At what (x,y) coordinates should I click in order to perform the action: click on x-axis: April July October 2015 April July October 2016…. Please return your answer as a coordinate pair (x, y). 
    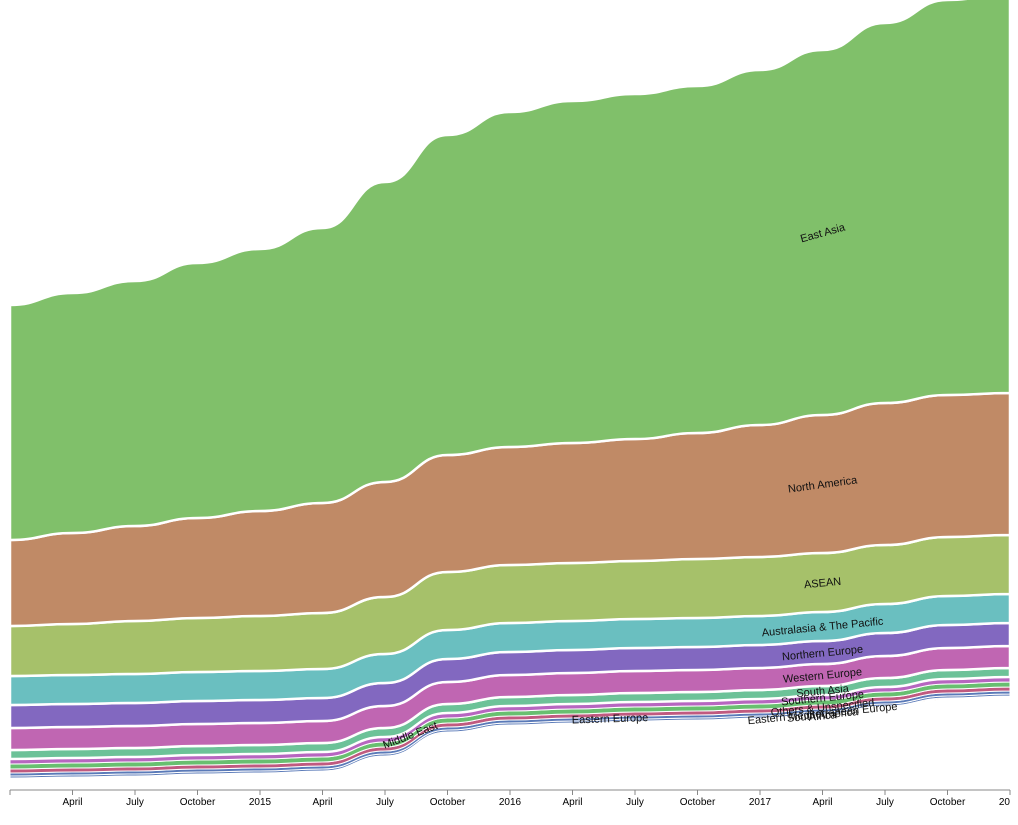
    Looking at the image, I should click on (510, 798).